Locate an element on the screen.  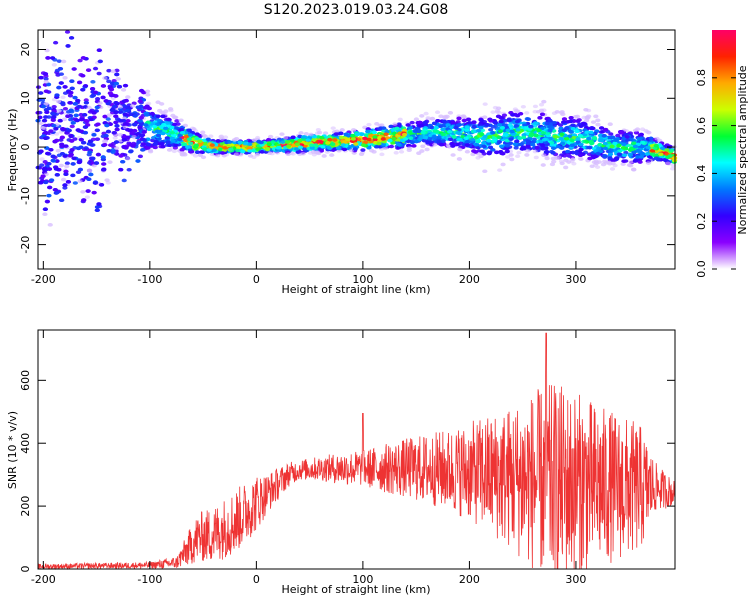
figure-title: S120.2023.019.03.24.G08 is located at coordinates (356, 10).